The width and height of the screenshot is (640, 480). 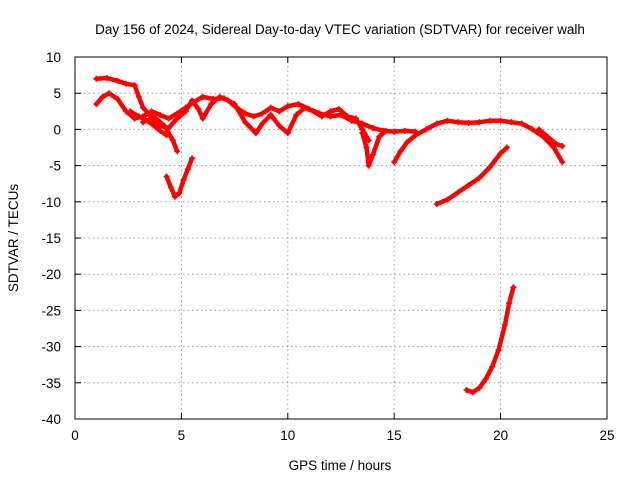 What do you see at coordinates (57, 93) in the screenshot?
I see `y-tick-label: 5` at bounding box center [57, 93].